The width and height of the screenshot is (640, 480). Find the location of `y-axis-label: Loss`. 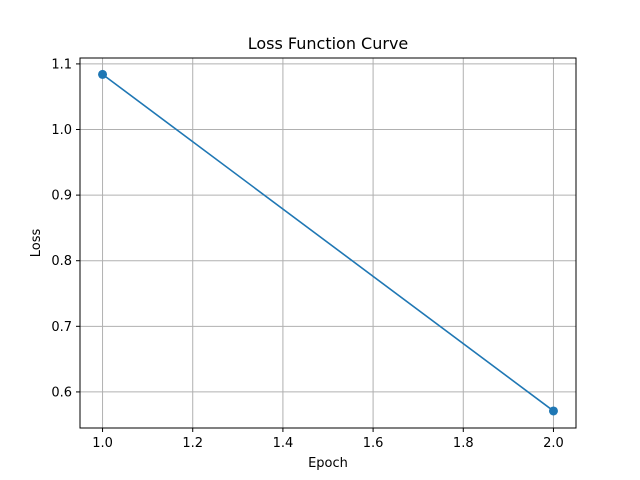

y-axis-label: Loss is located at coordinates (36, 243).